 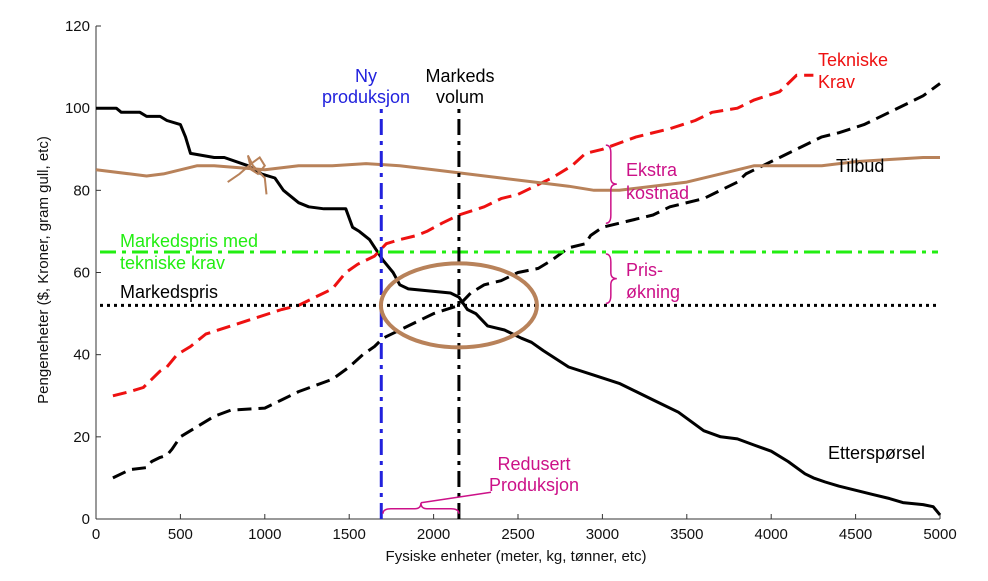 I want to click on annotation-markedspris-tech-1: Markedspris med, so click(x=189, y=241).